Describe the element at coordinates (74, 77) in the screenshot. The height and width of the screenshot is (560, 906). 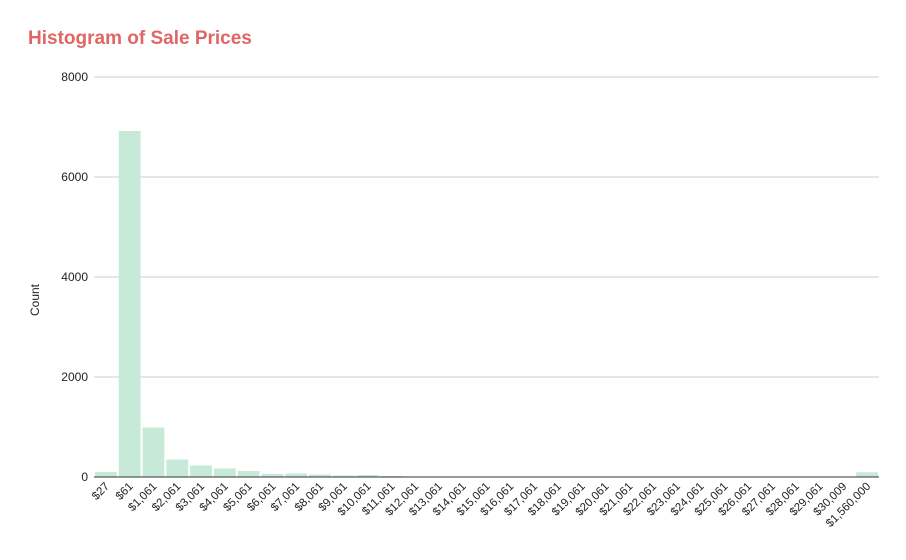
I see `y-tick-label: 8000` at that location.